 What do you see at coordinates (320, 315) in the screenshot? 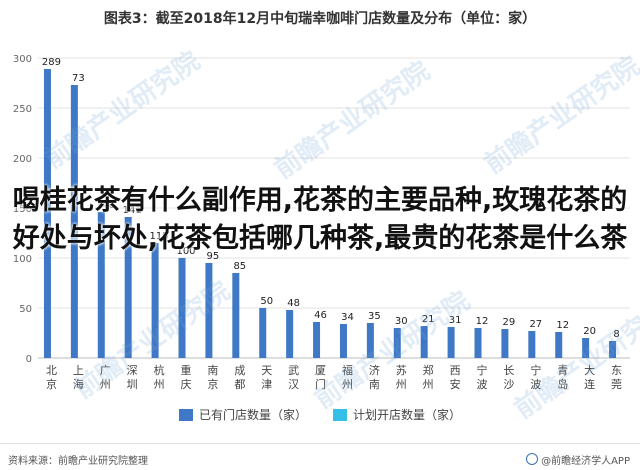
I see `data-label: 46` at bounding box center [320, 315].